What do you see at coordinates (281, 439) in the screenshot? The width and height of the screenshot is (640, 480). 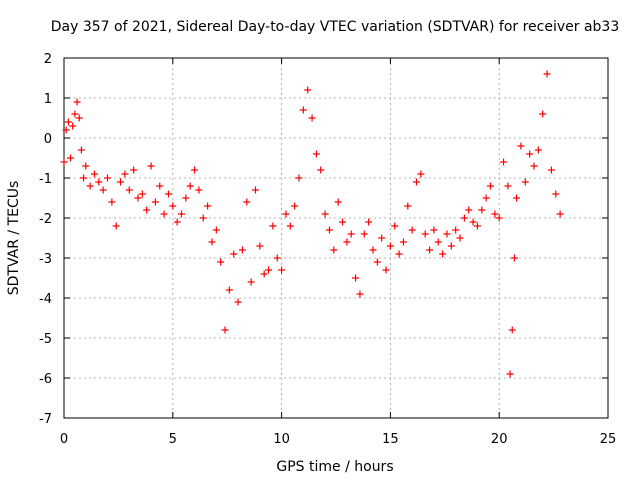 I see `x-tick-label: 10` at bounding box center [281, 439].